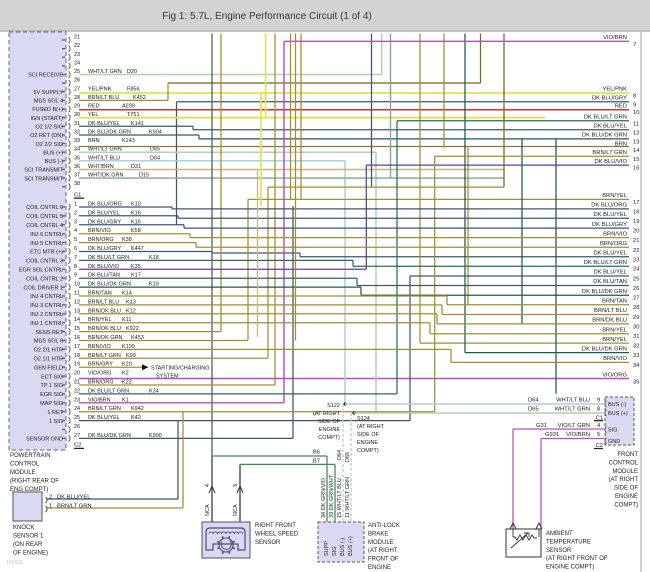  What do you see at coordinates (30, 456) in the screenshot?
I see `svg-text: POWERTRAIN` at bounding box center [30, 456].